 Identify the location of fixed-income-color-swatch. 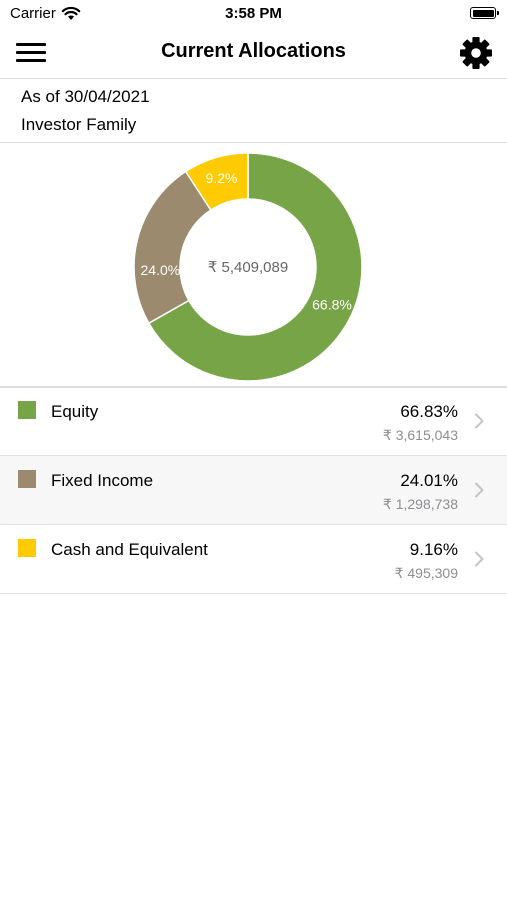
(27, 479).